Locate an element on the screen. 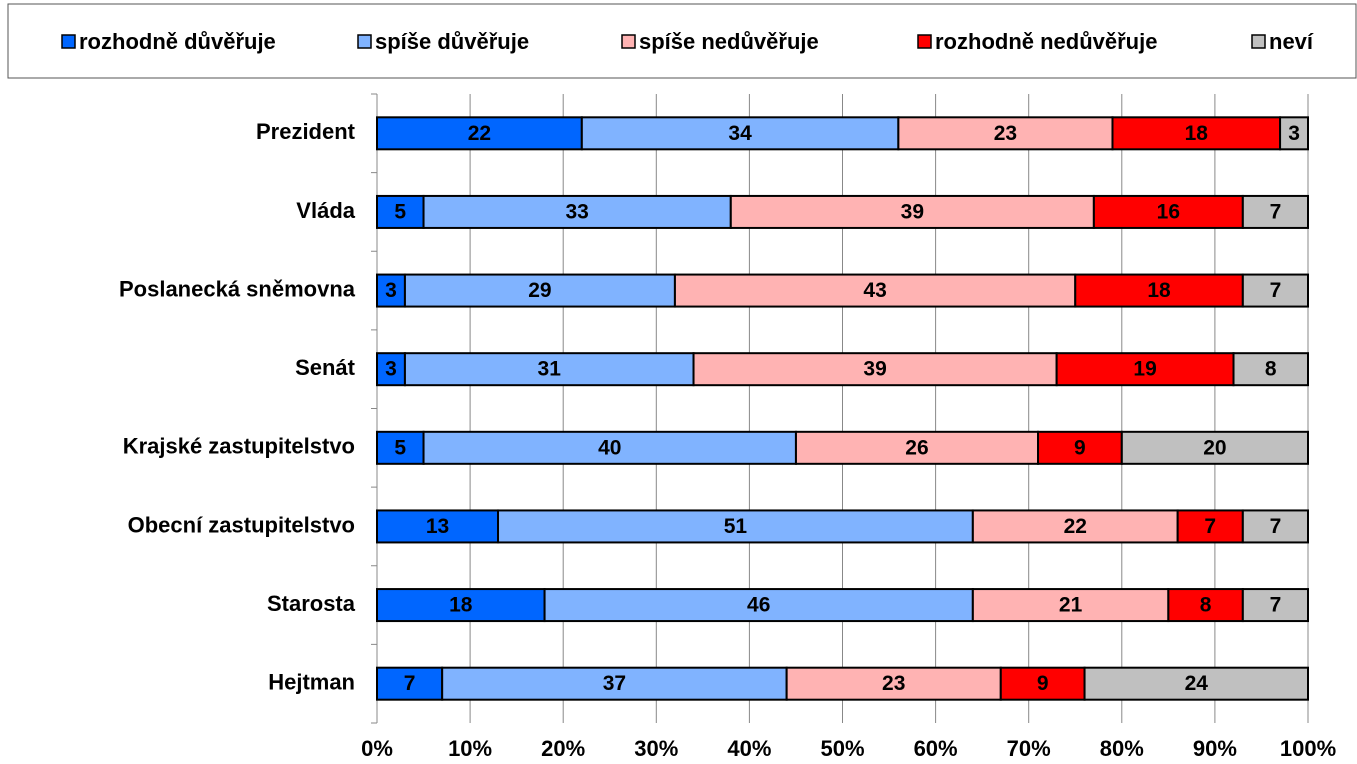 The width and height of the screenshot is (1357, 764). data-label: 31 is located at coordinates (550, 369).